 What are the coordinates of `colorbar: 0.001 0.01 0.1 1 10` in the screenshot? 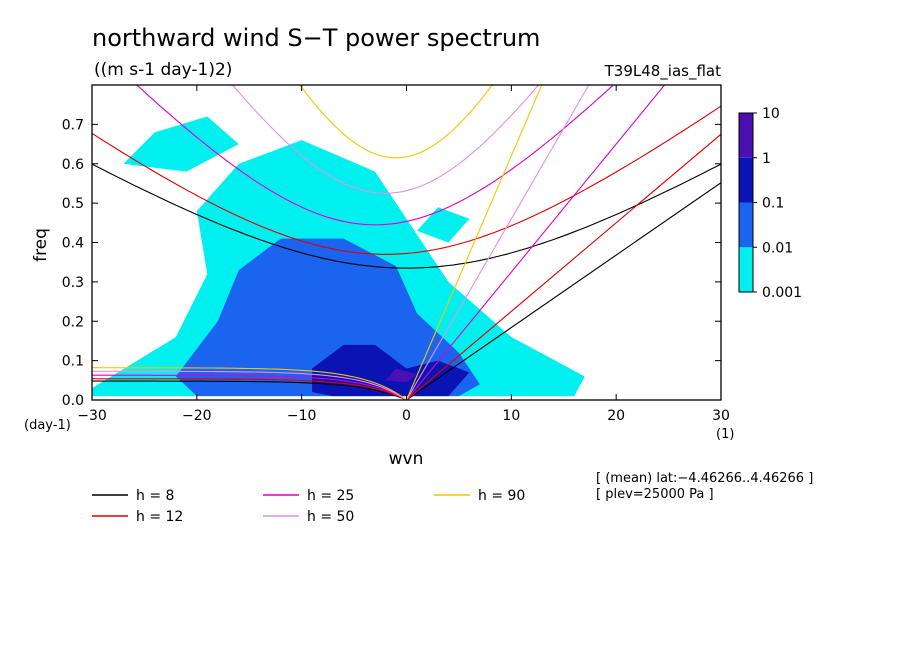 It's located at (770, 203).